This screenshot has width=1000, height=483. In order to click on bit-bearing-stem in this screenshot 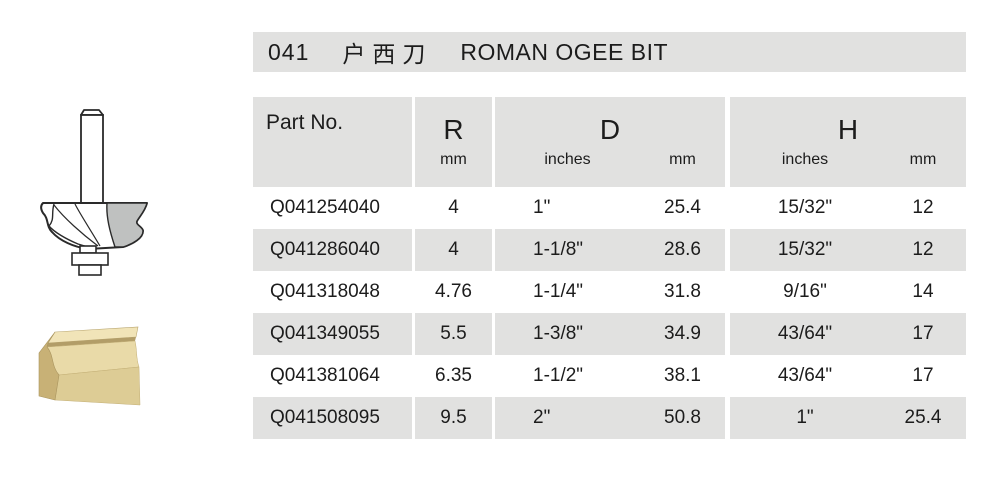, I will do `click(90, 270)`.